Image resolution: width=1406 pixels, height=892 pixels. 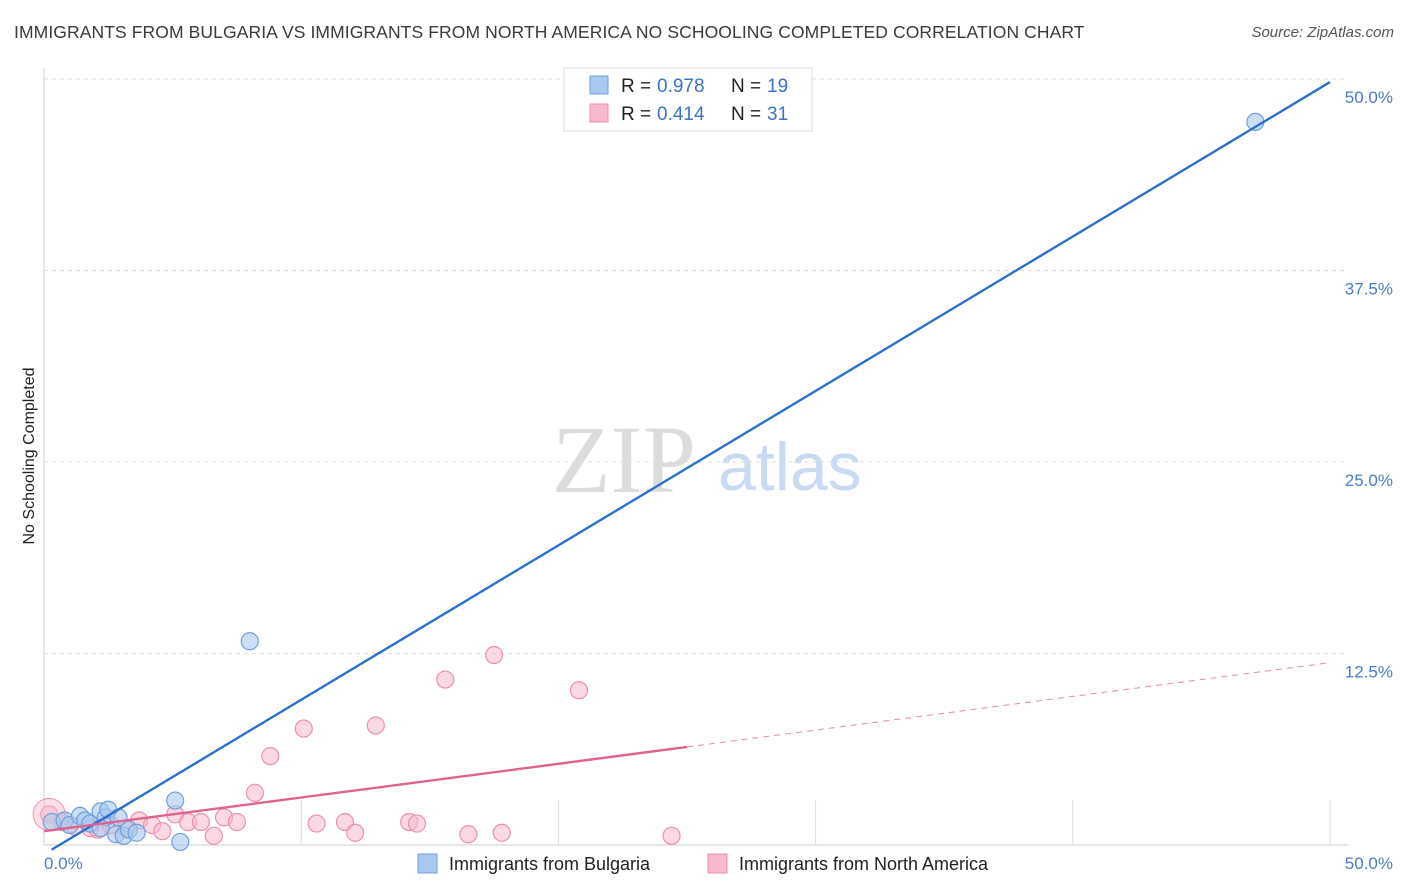 What do you see at coordinates (864, 864) in the screenshot?
I see `bottom-legend-label-north-america: Immigrants from North America` at bounding box center [864, 864].